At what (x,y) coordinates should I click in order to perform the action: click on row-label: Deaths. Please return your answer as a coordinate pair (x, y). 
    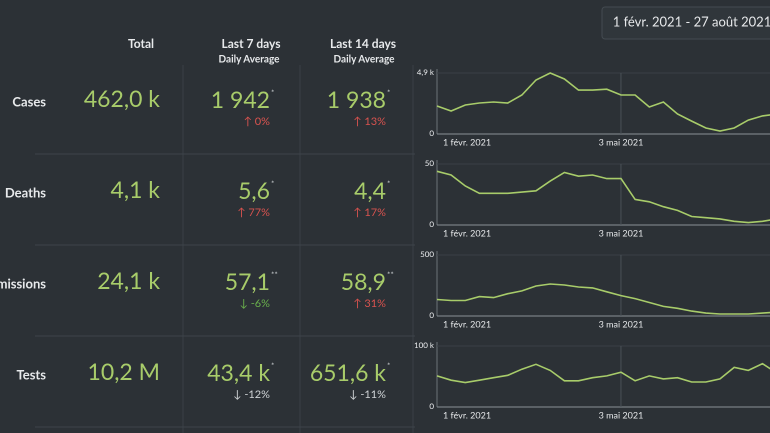
    Looking at the image, I should click on (25, 192).